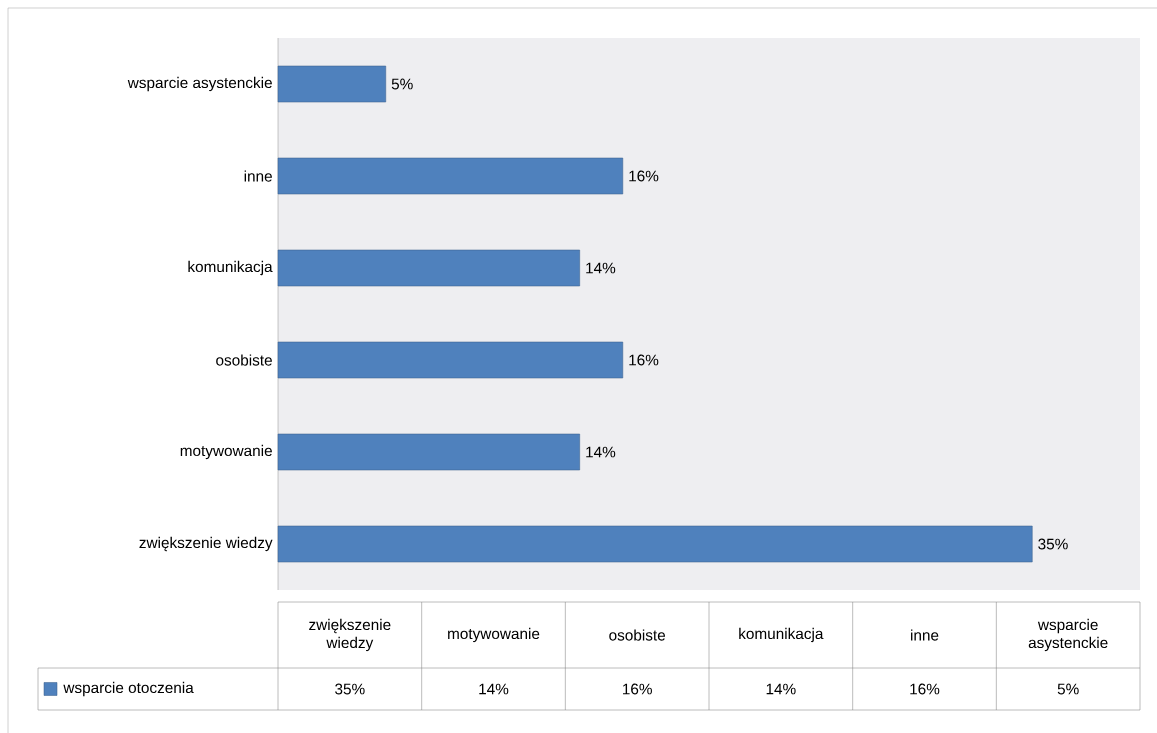 The height and width of the screenshot is (733, 1157). I want to click on category-label: inne, so click(925, 635).